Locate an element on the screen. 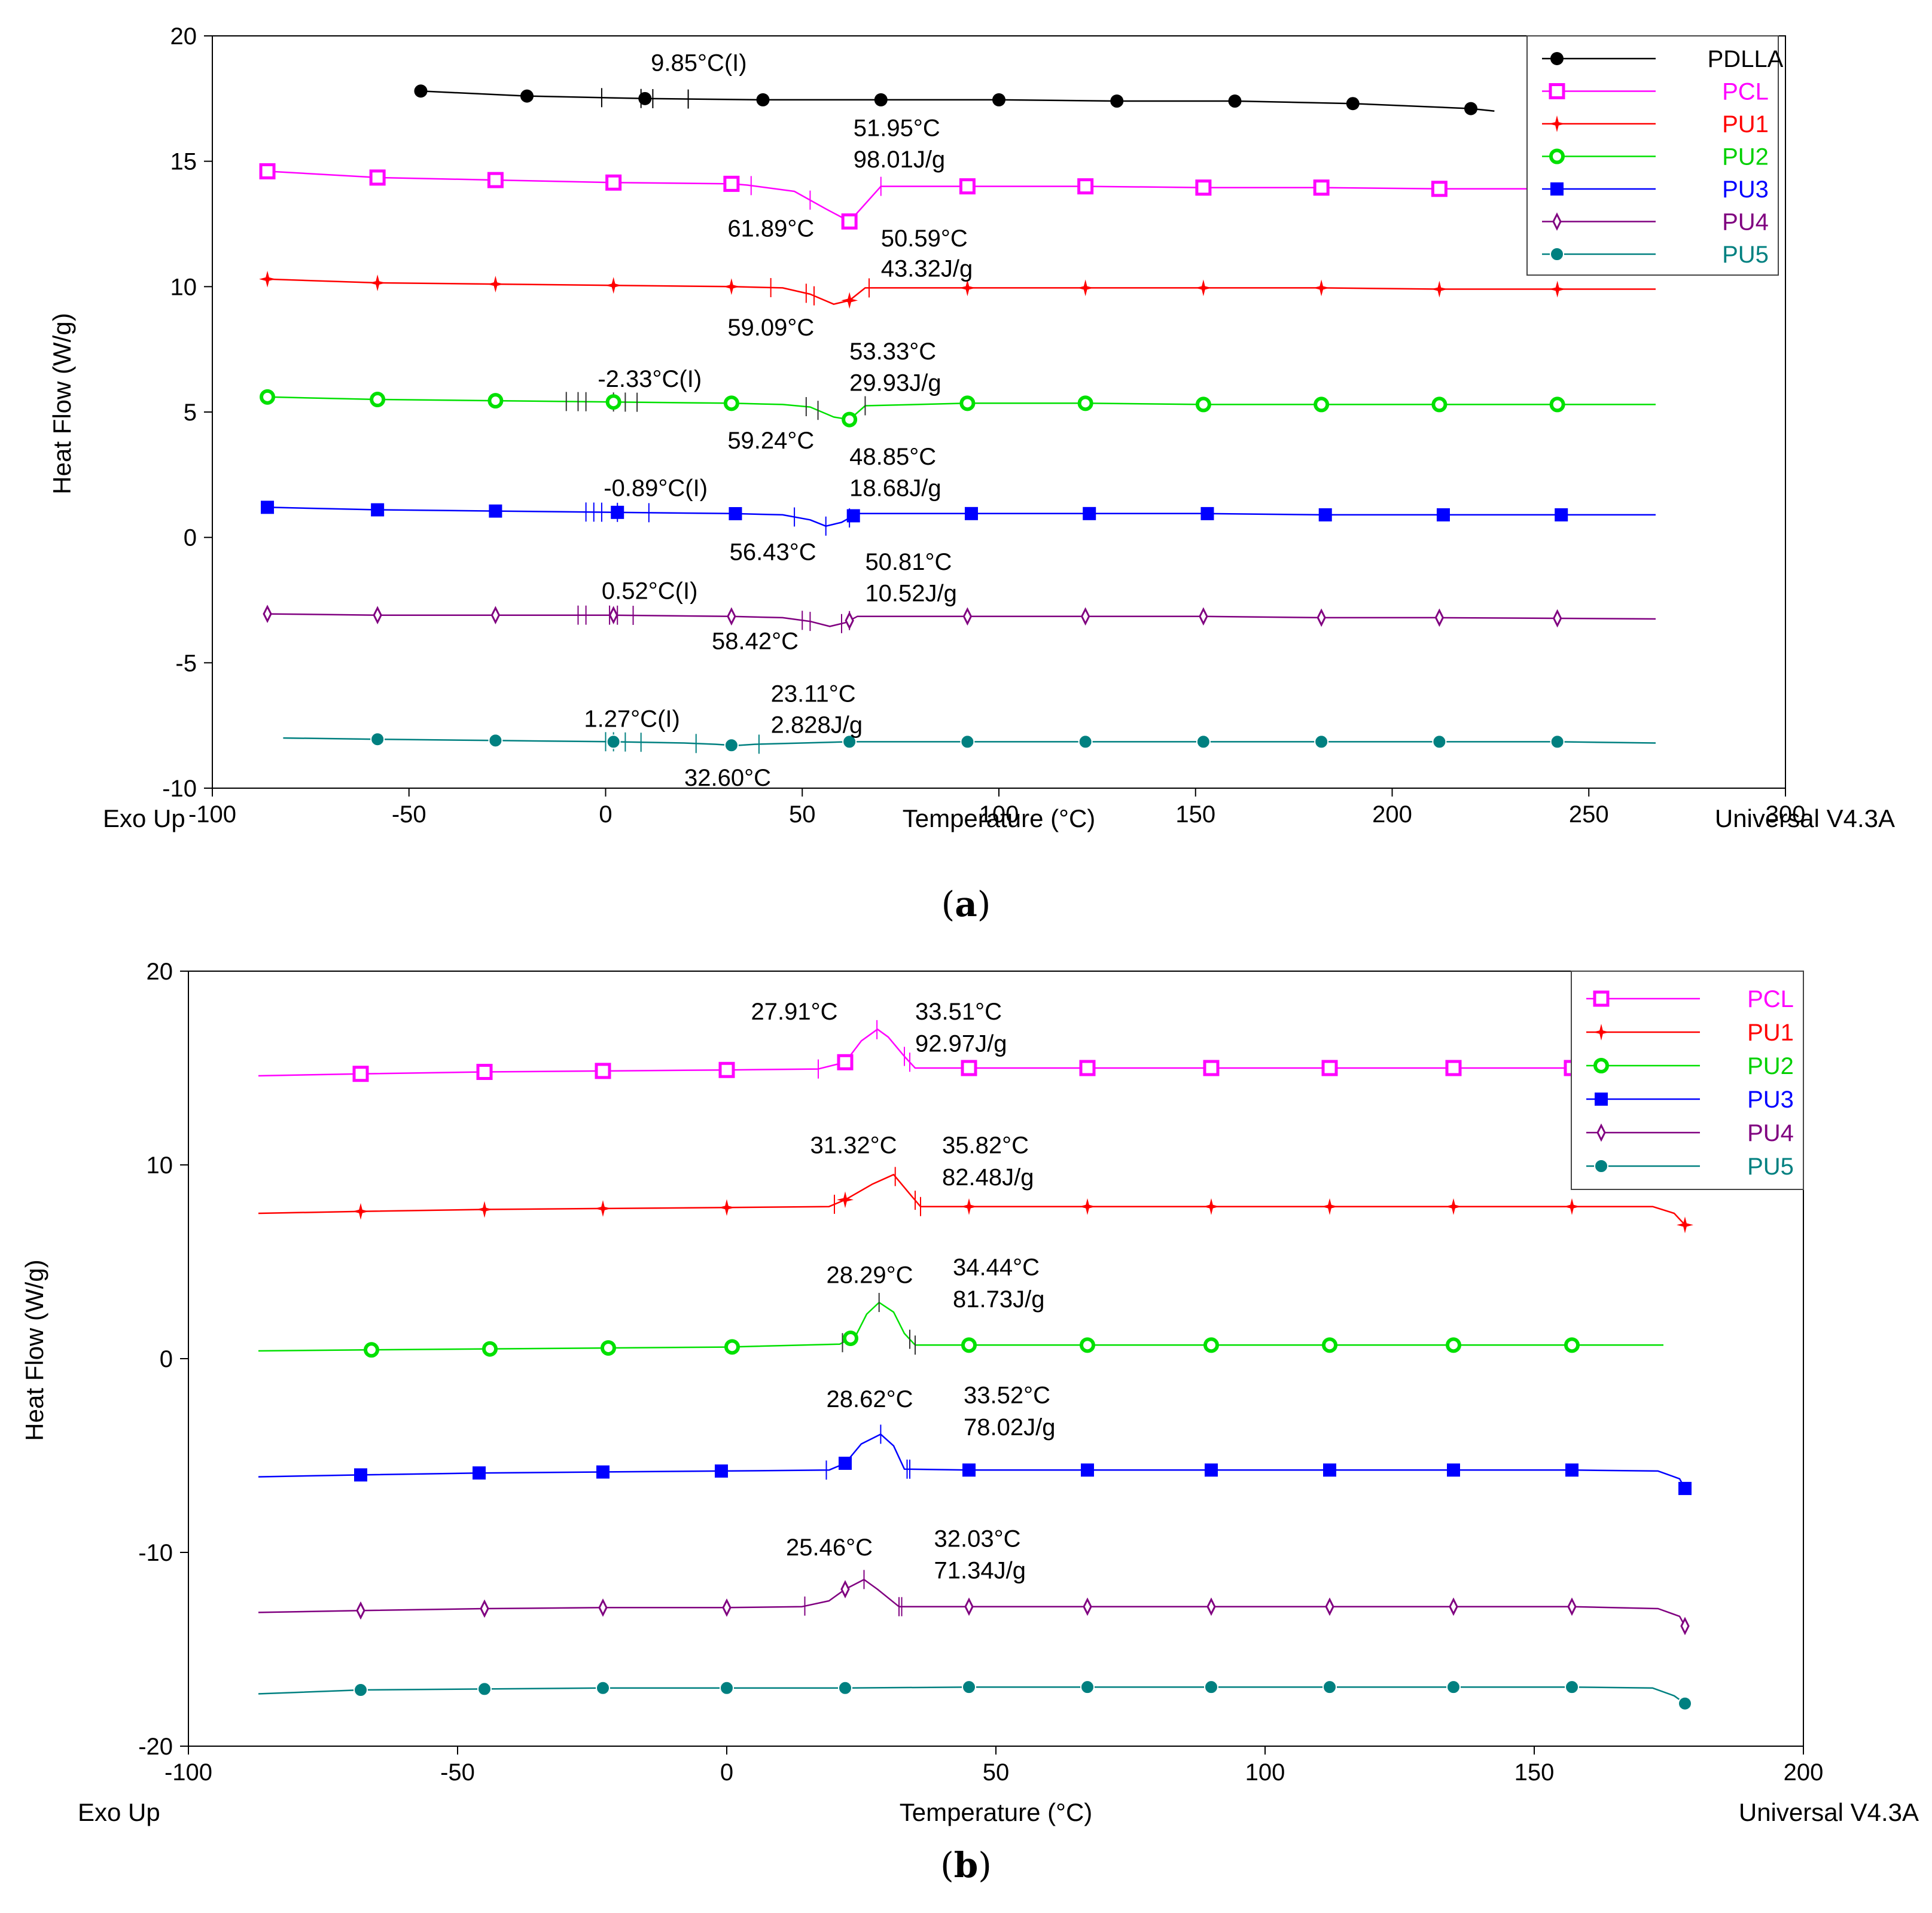 The width and height of the screenshot is (1932, 1913). series-line-pu2 is located at coordinates (961, 408).